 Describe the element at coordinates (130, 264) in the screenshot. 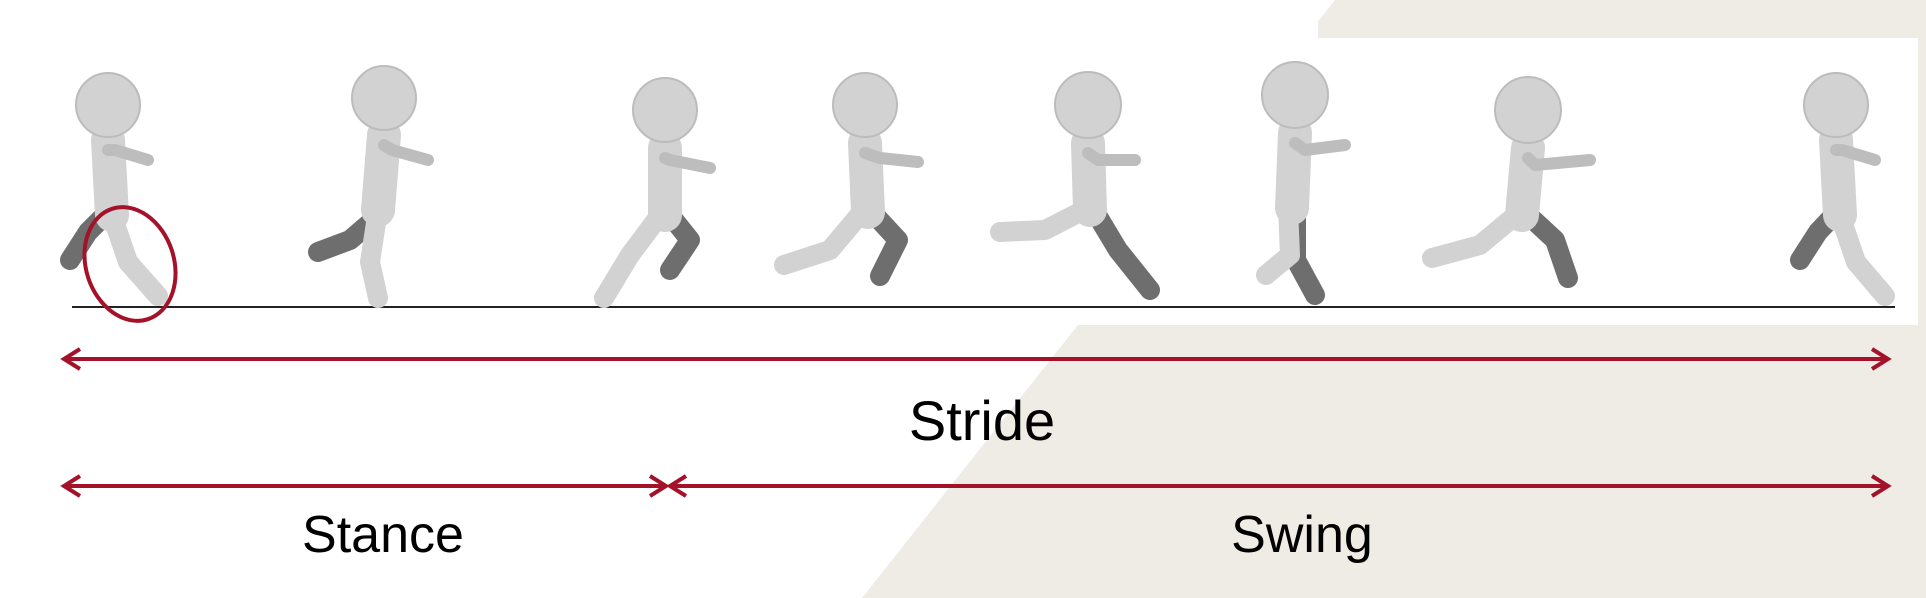

I see `foot-highlight-circle` at that location.